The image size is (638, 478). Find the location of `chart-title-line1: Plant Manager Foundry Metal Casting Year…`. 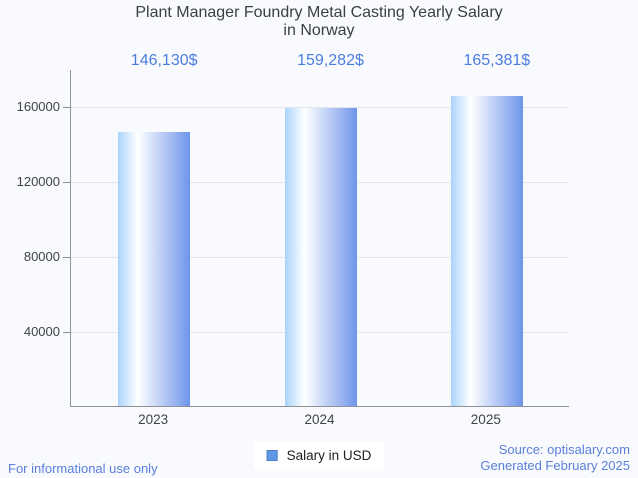

chart-title-line1: Plant Manager Foundry Metal Casting Year… is located at coordinates (319, 12).